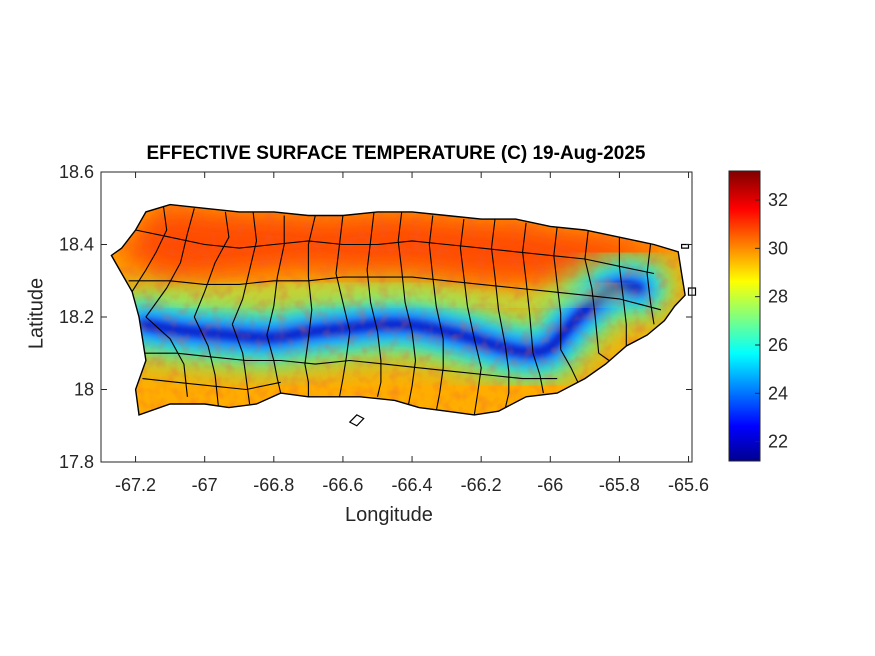 Image resolution: width=875 pixels, height=656 pixels. I want to click on y-tick-label: 17.8, so click(76, 462).